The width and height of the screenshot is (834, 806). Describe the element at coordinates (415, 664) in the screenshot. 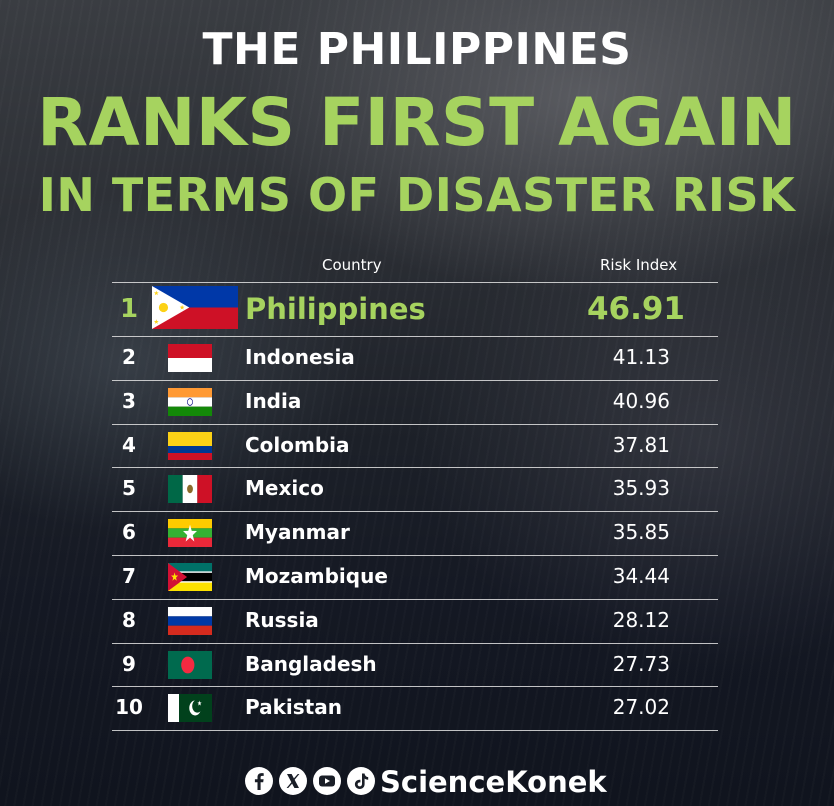

I see `table-row-bangladesh: 9 Bangladesh 27.73` at that location.